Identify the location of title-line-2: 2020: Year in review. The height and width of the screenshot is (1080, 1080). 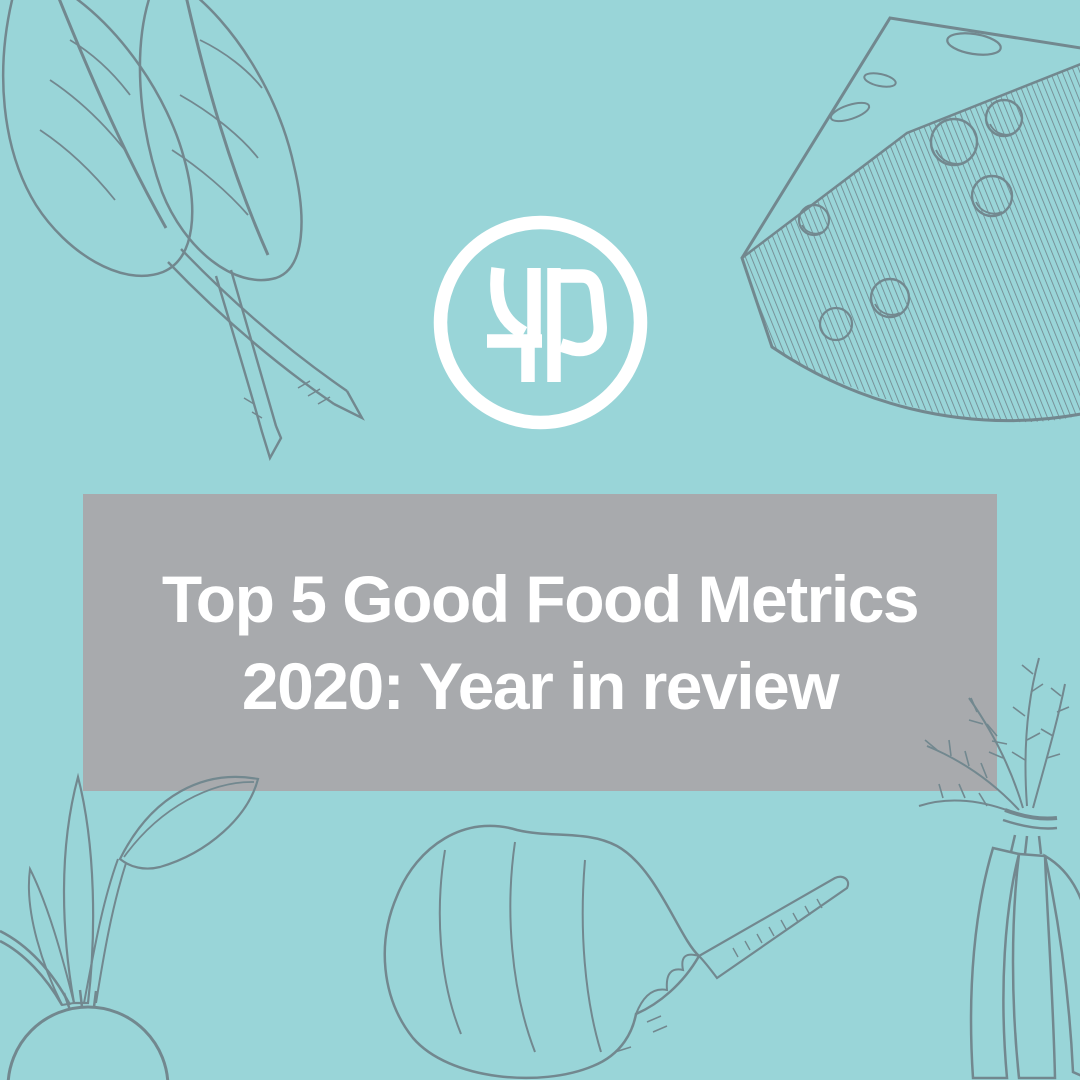
(540, 685).